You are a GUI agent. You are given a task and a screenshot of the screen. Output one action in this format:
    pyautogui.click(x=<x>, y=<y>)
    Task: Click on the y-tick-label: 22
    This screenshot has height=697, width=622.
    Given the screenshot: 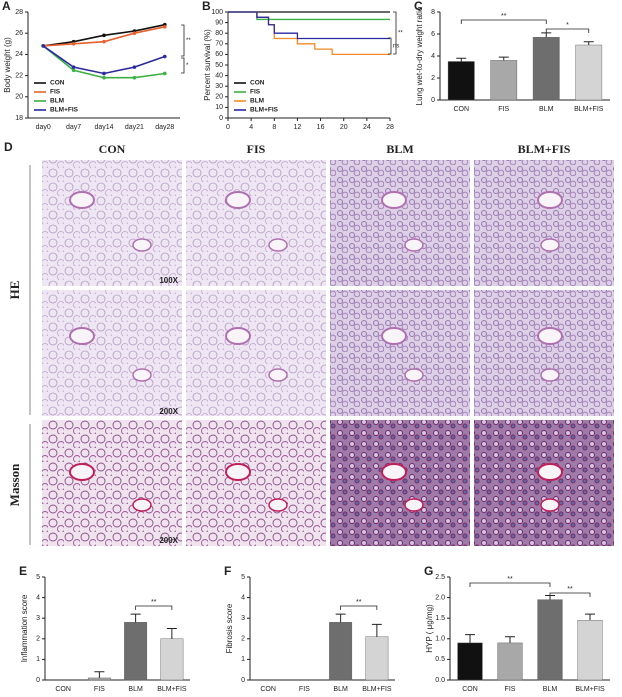 What is the action you would take?
    pyautogui.click(x=19, y=75)
    